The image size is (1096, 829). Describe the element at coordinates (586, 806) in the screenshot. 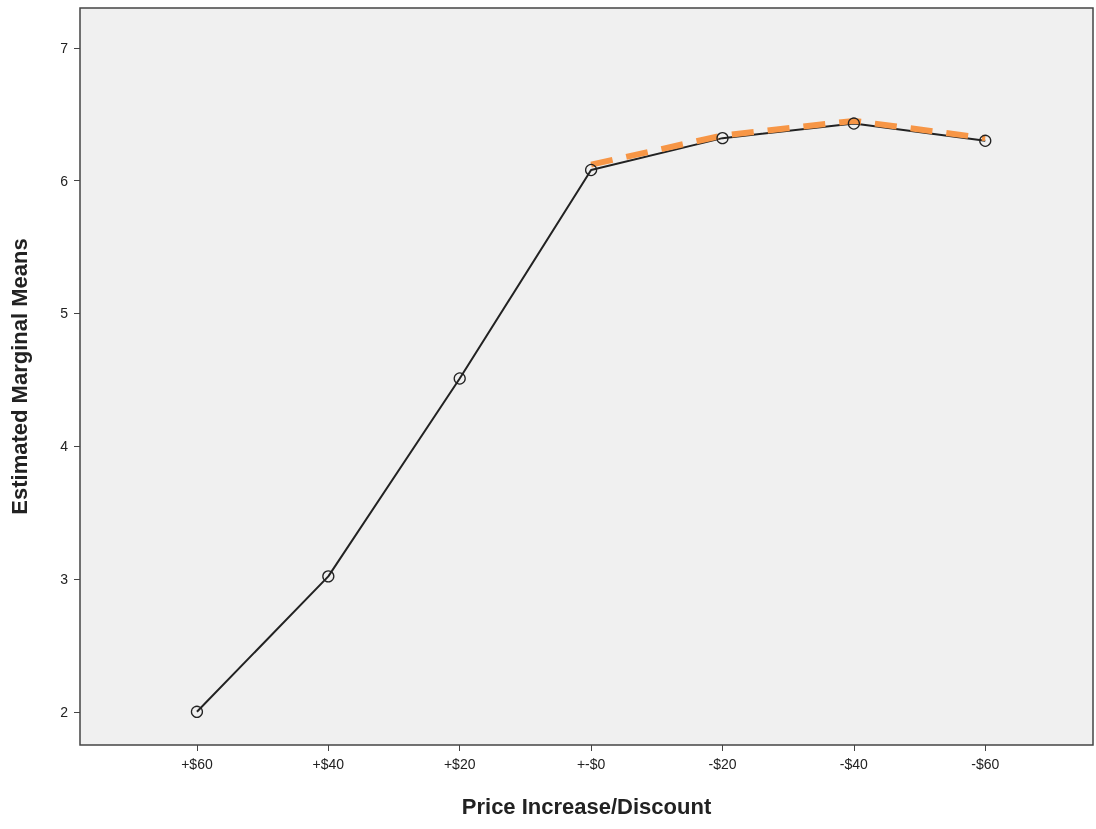

I see `x-axis-title: Price Increase/Discount` at that location.